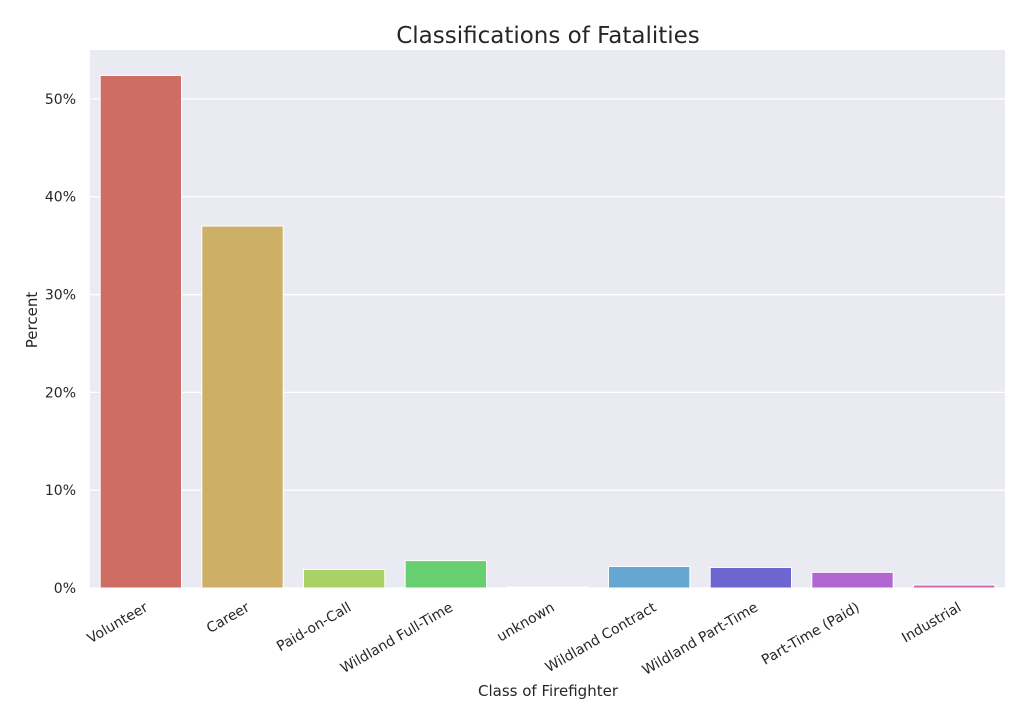 The height and width of the screenshot is (723, 1031). Describe the element at coordinates (810, 634) in the screenshot. I see `x-tick-label: Part-Time (Paid)` at that location.